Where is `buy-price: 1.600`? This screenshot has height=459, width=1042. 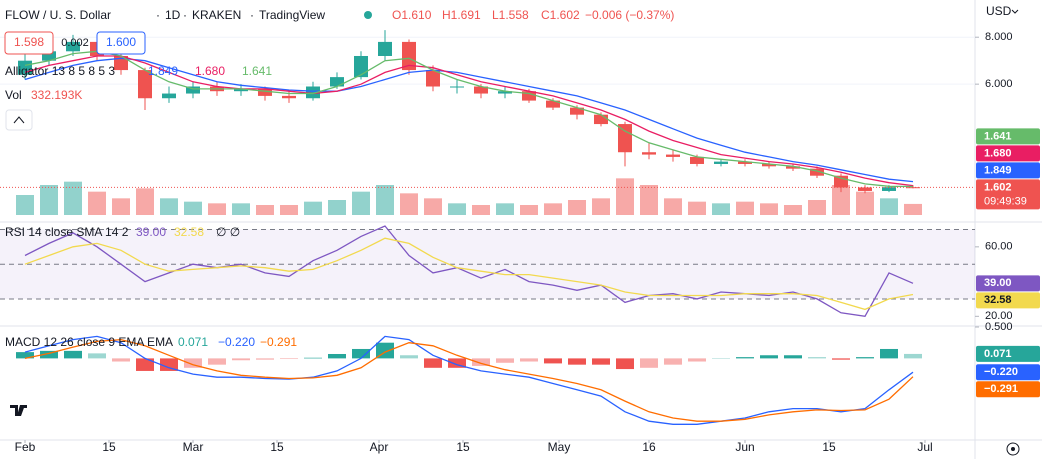 buy-price: 1.600 is located at coordinates (121, 42).